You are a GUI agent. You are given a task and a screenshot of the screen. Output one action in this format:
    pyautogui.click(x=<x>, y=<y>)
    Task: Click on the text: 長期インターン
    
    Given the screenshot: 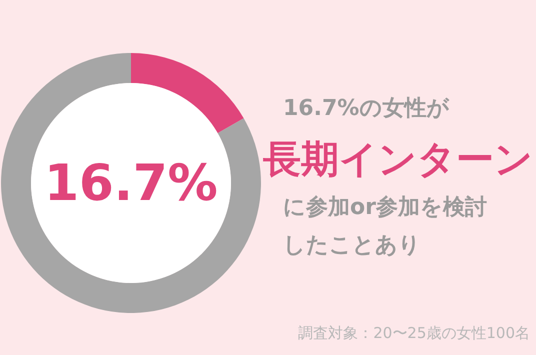 What is the action you would take?
    pyautogui.click(x=397, y=159)
    